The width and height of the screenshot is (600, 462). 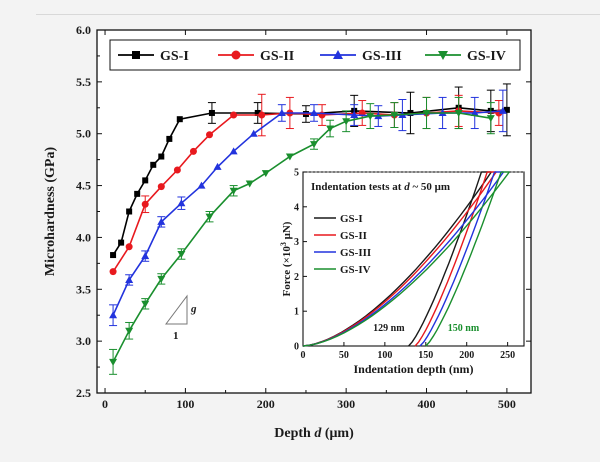 I want to click on inset-x-tick-label: 200, so click(x=466, y=355).